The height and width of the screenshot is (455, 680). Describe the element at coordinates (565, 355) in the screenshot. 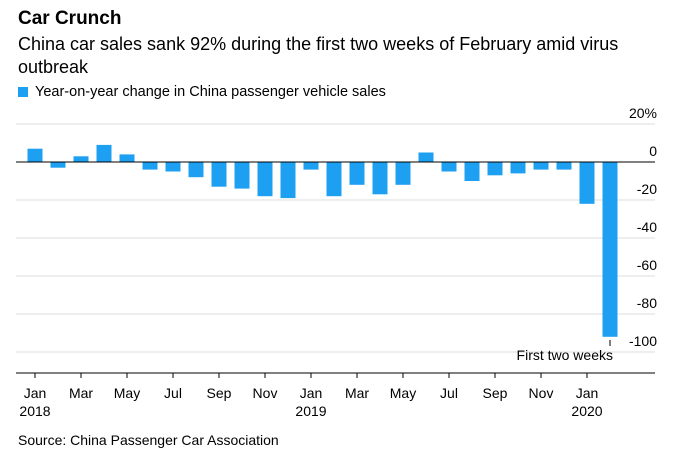

I see `annotation-label: First two weeks` at that location.